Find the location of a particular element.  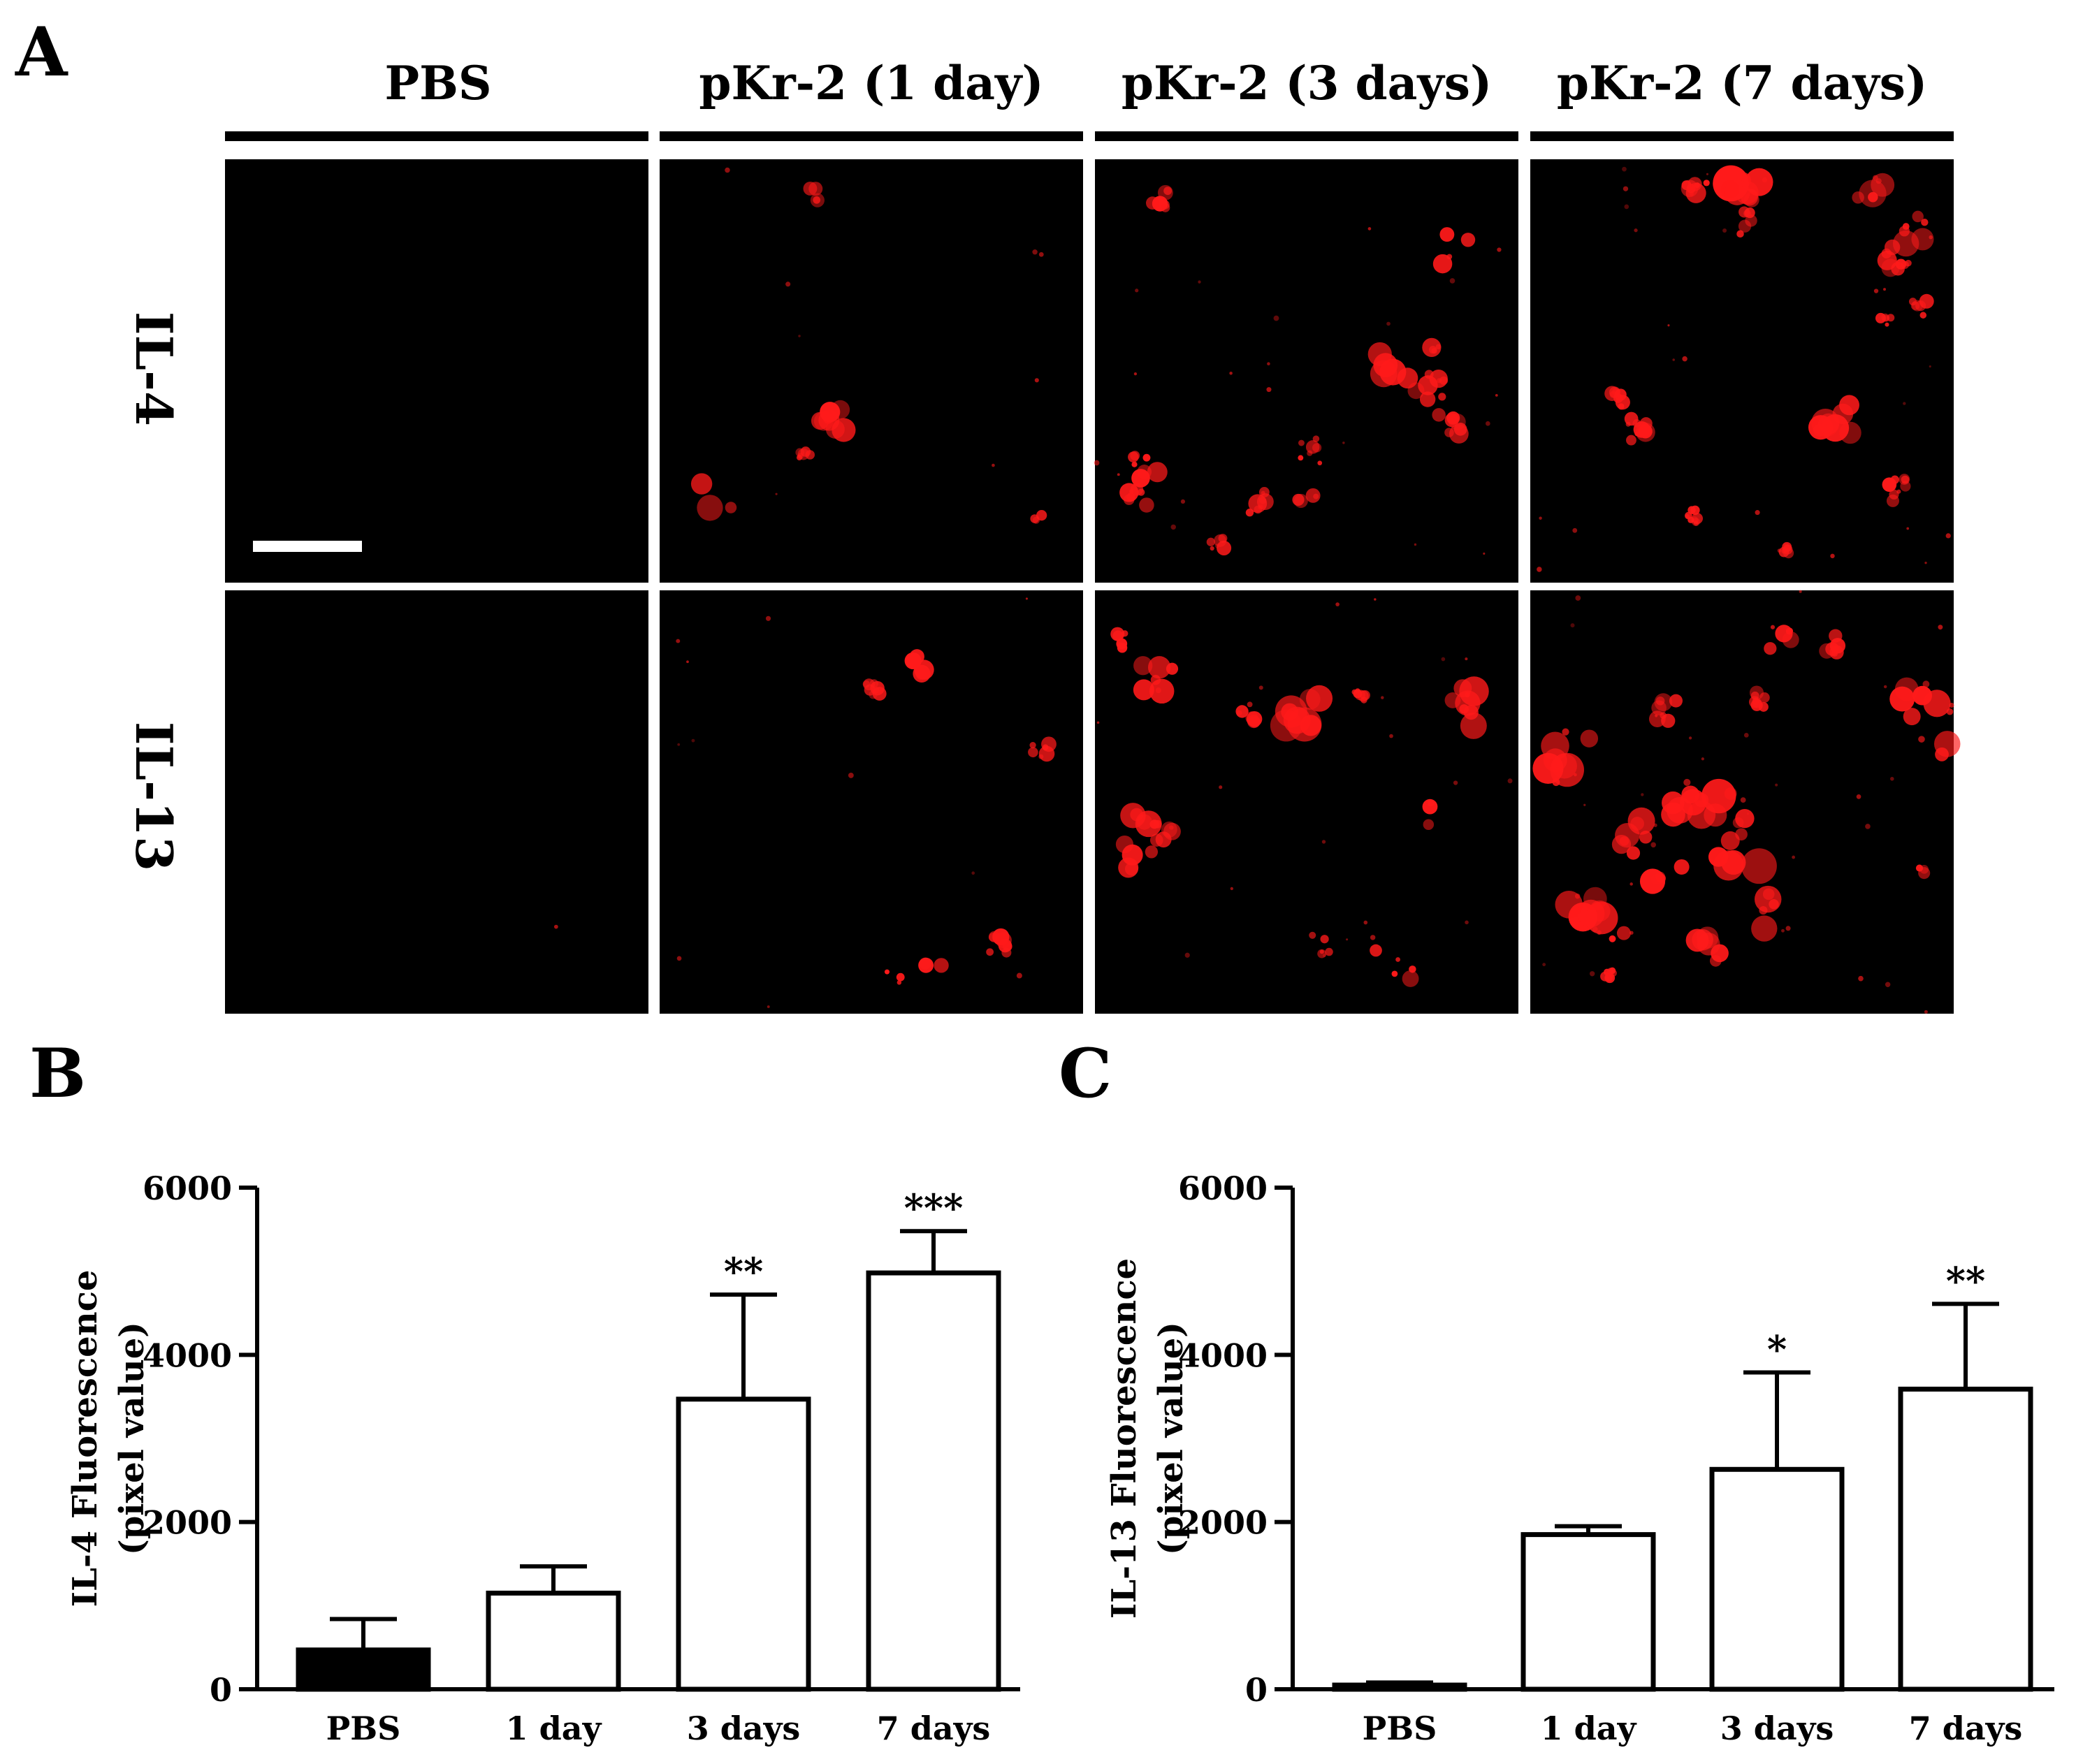

row-label-il13: IL-13 is located at coordinates (154, 796).